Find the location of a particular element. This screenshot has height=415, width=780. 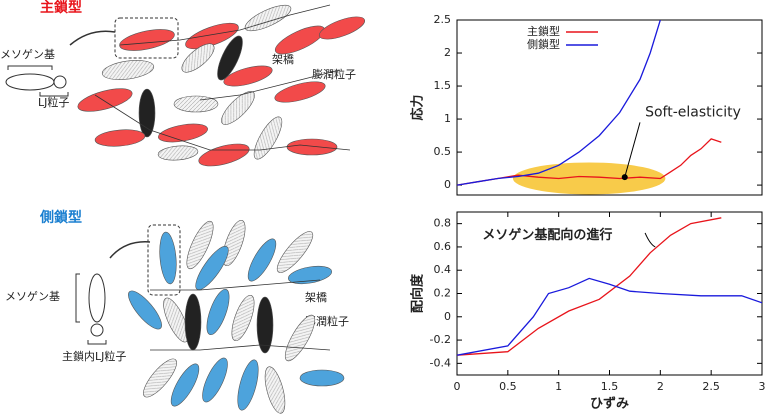

y-axis-label: 応力 is located at coordinates (418, 107).